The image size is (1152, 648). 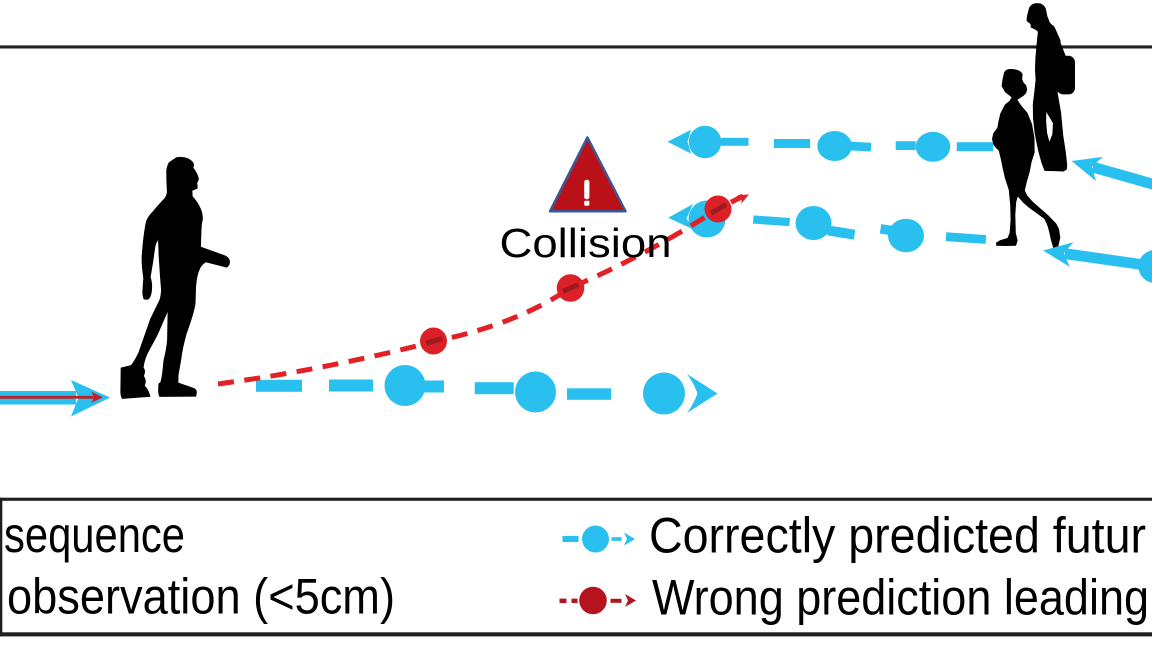 I want to click on svg-text: Collision, so click(x=586, y=243).